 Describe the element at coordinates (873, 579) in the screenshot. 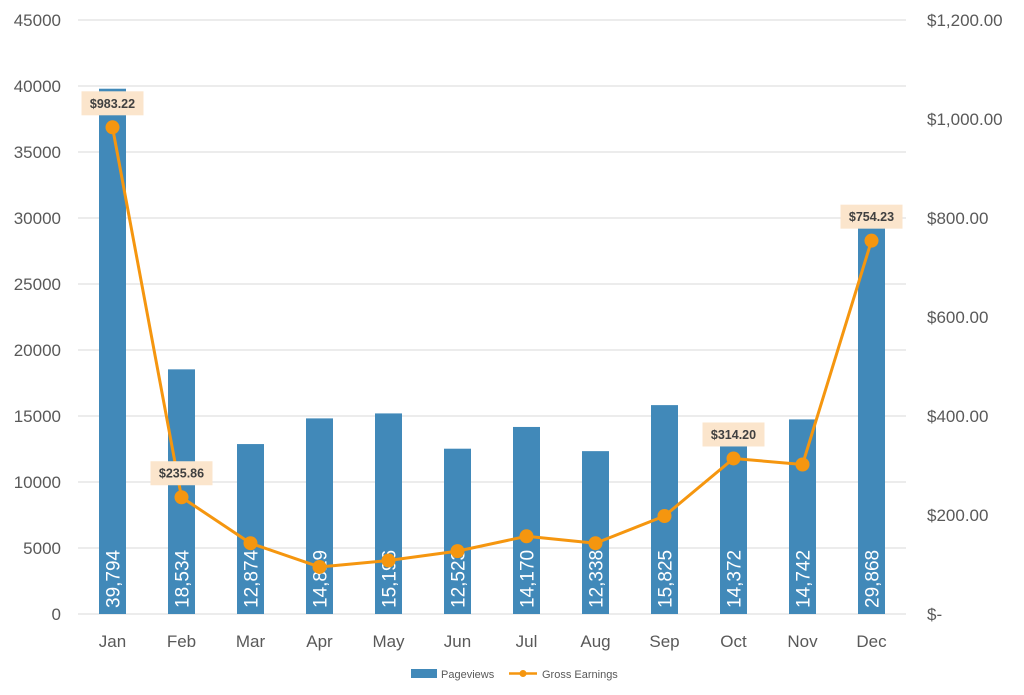

I see `bar-value-label: 29,868` at that location.